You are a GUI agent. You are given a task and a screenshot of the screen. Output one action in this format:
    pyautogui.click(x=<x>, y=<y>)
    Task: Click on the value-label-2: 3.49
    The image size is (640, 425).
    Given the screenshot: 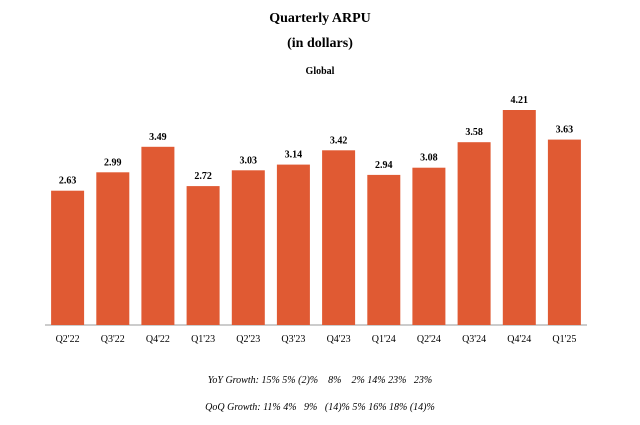 What is the action you would take?
    pyautogui.click(x=158, y=137)
    